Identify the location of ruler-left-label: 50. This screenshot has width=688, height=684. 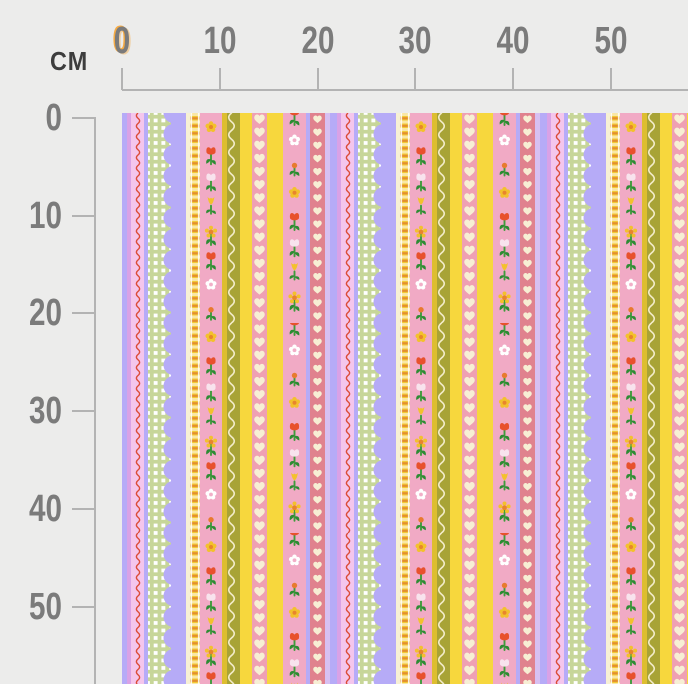
(45, 606).